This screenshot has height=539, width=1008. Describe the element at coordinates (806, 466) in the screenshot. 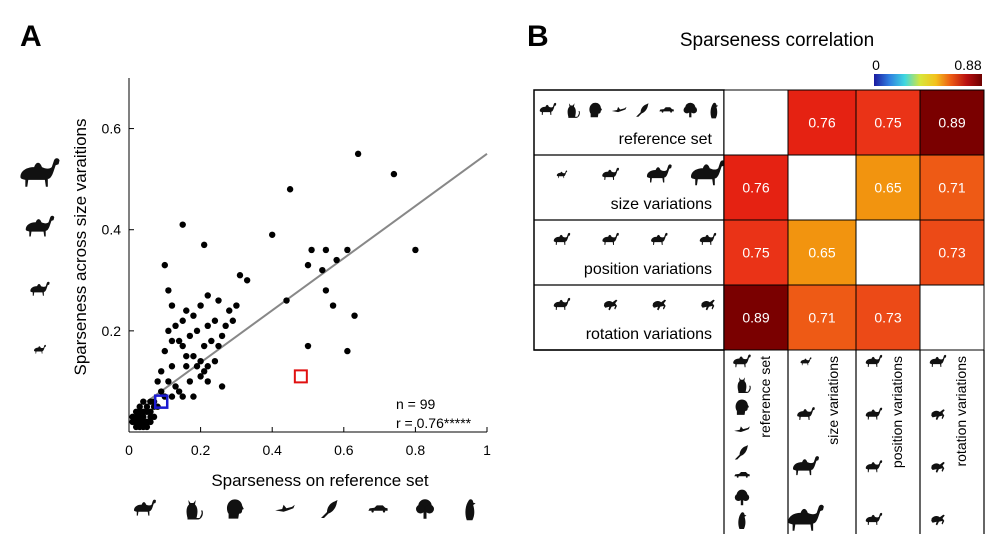

I see `camel-medium-icon` at that location.